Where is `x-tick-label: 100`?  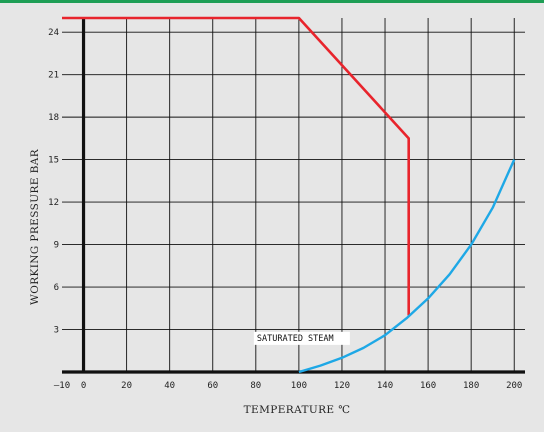
x-tick-label: 100 is located at coordinates (299, 386).